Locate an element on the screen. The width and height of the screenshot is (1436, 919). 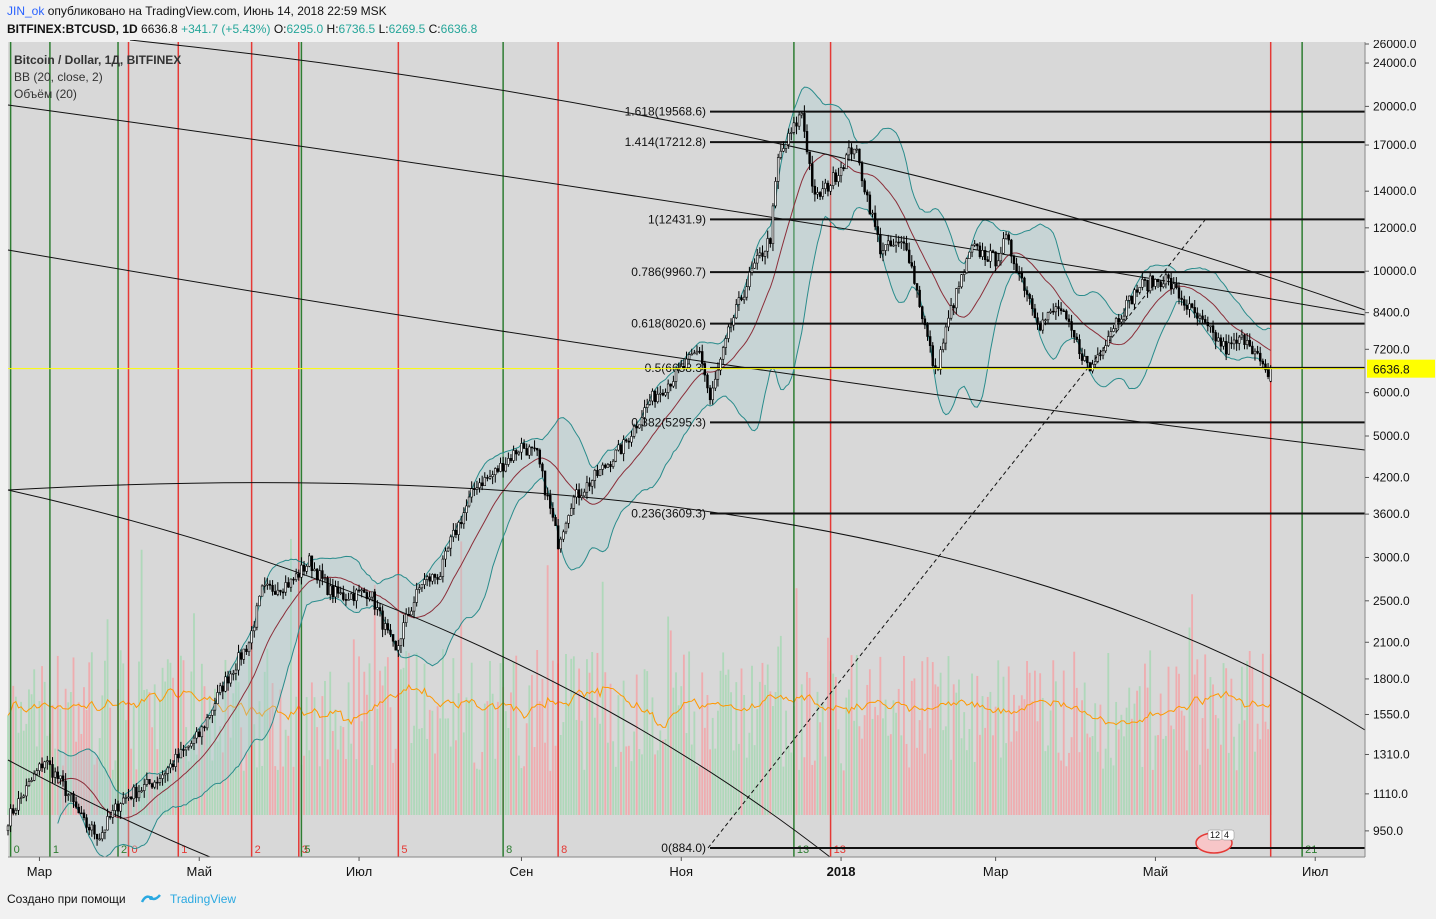
fib-level-label: 0.786(9960.7) is located at coordinates (668, 272).